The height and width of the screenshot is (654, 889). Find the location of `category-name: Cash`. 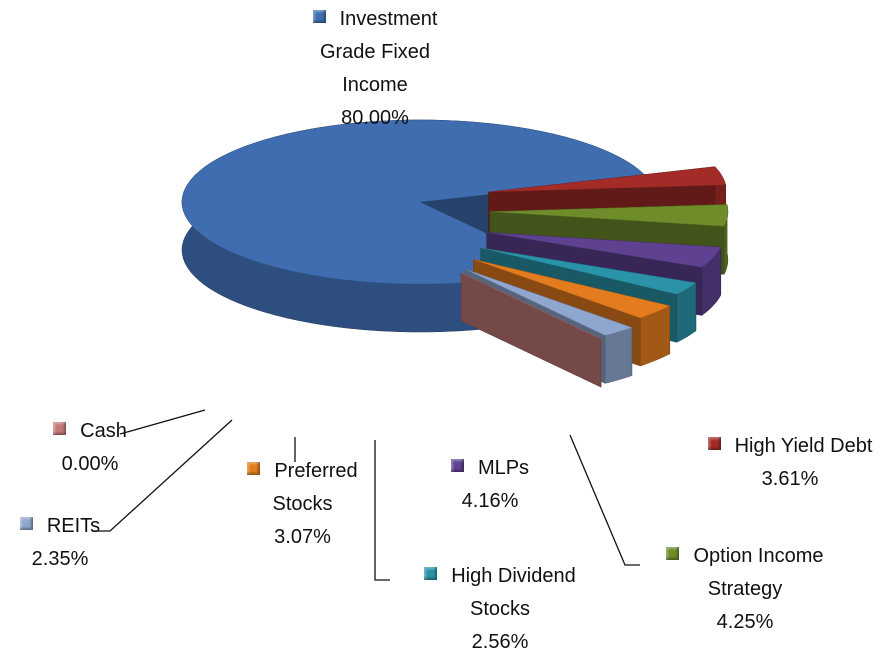

category-name: Cash is located at coordinates (103, 431).